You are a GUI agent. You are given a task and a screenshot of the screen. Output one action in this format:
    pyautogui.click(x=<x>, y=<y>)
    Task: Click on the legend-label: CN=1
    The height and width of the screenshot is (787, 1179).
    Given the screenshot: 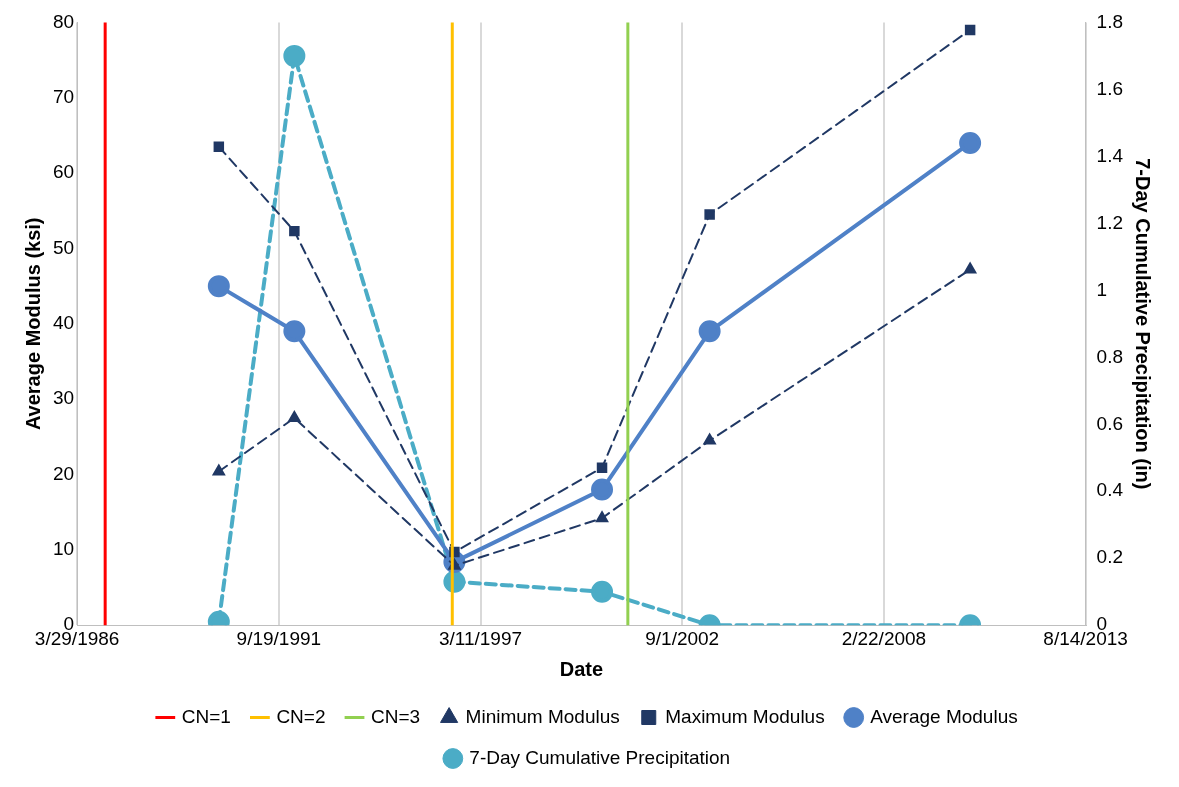 What is the action you would take?
    pyautogui.click(x=206, y=716)
    